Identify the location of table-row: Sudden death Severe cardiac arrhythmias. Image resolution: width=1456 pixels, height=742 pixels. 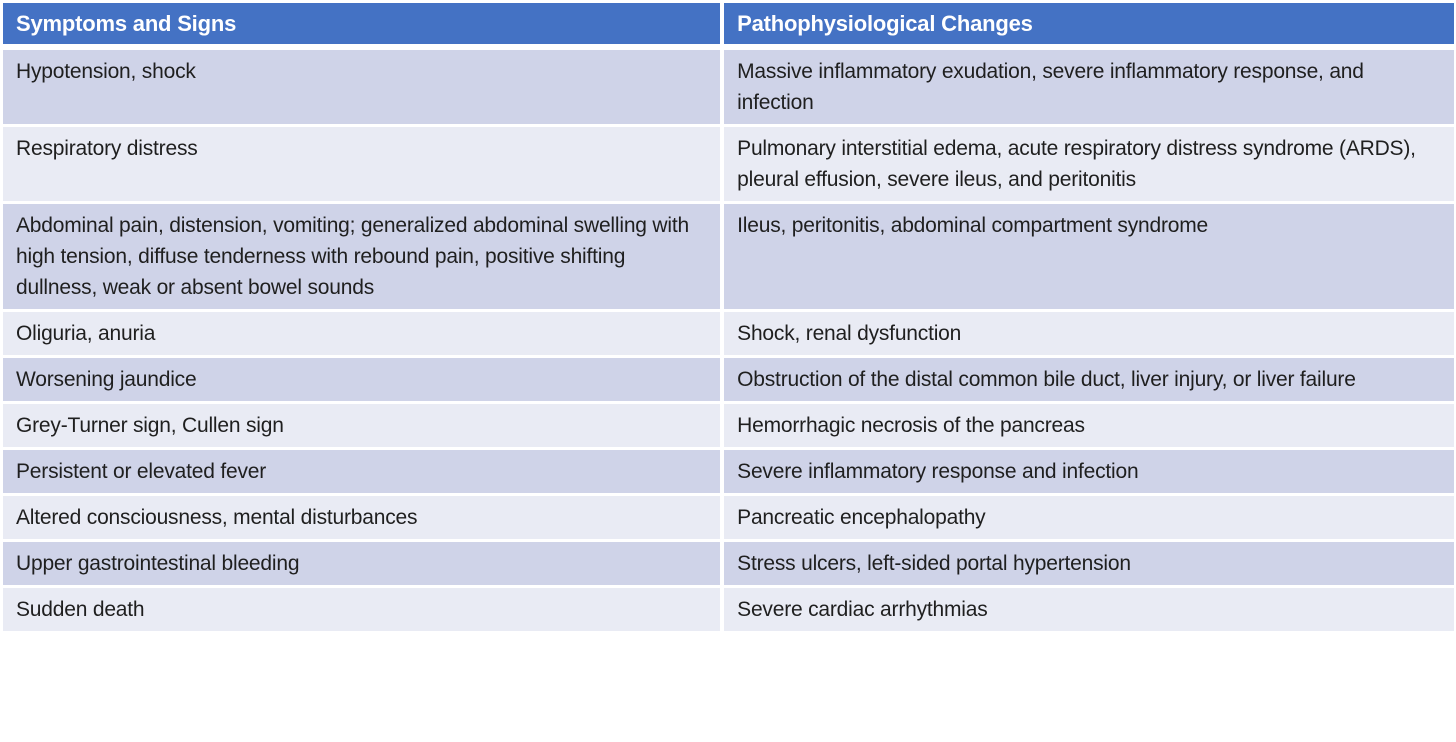
(728, 609).